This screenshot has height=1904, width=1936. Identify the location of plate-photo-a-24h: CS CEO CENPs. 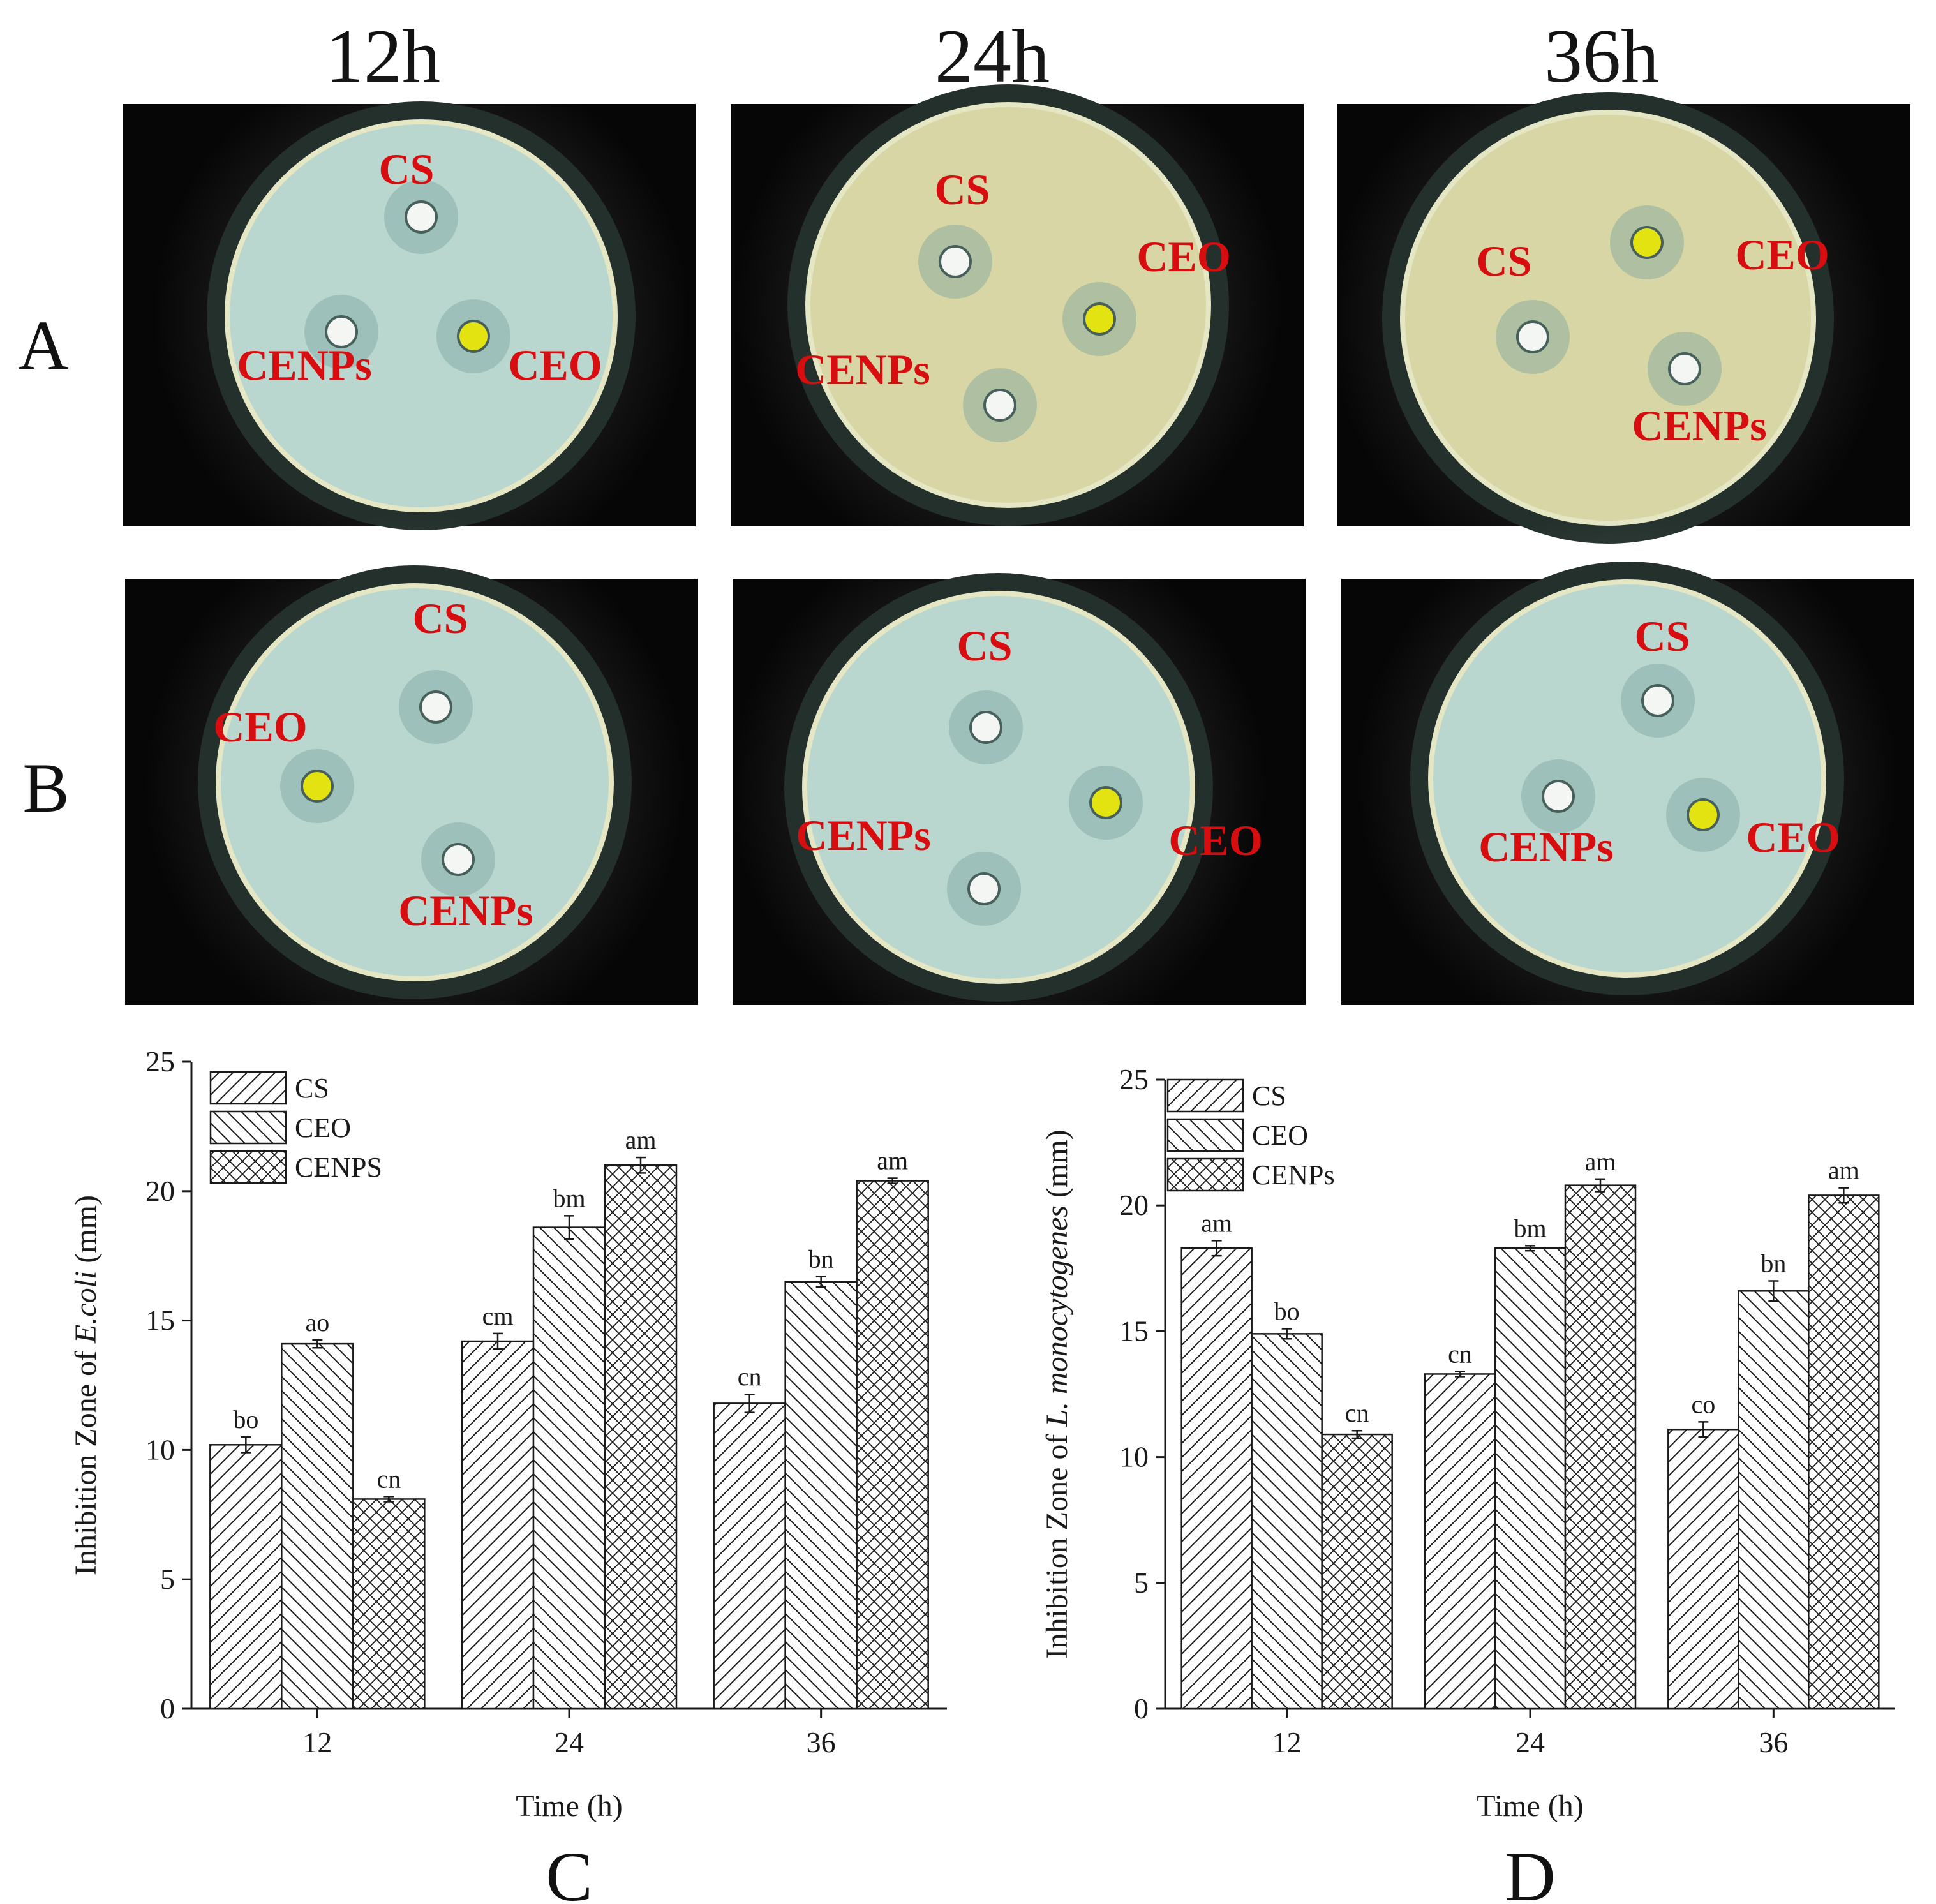
(1017, 305).